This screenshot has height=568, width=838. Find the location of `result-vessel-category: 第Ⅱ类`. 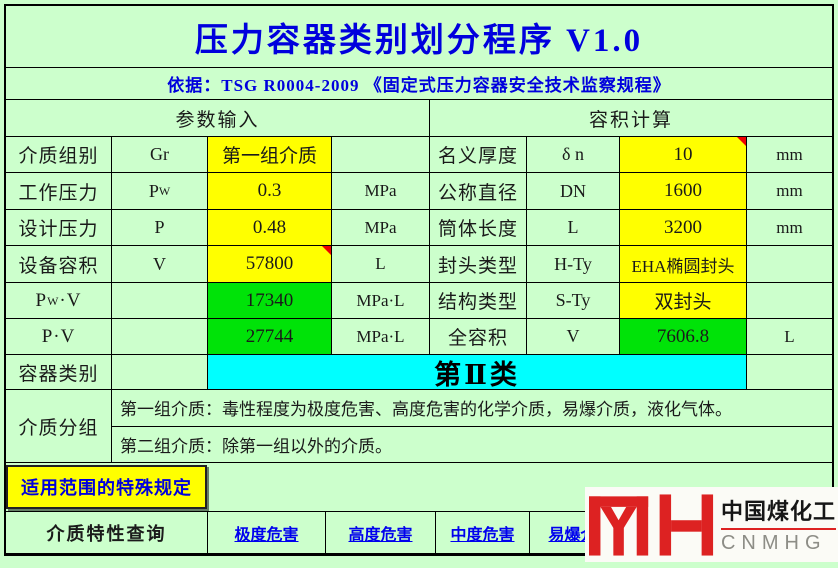

result-vessel-category: 第Ⅱ类 is located at coordinates (477, 372).